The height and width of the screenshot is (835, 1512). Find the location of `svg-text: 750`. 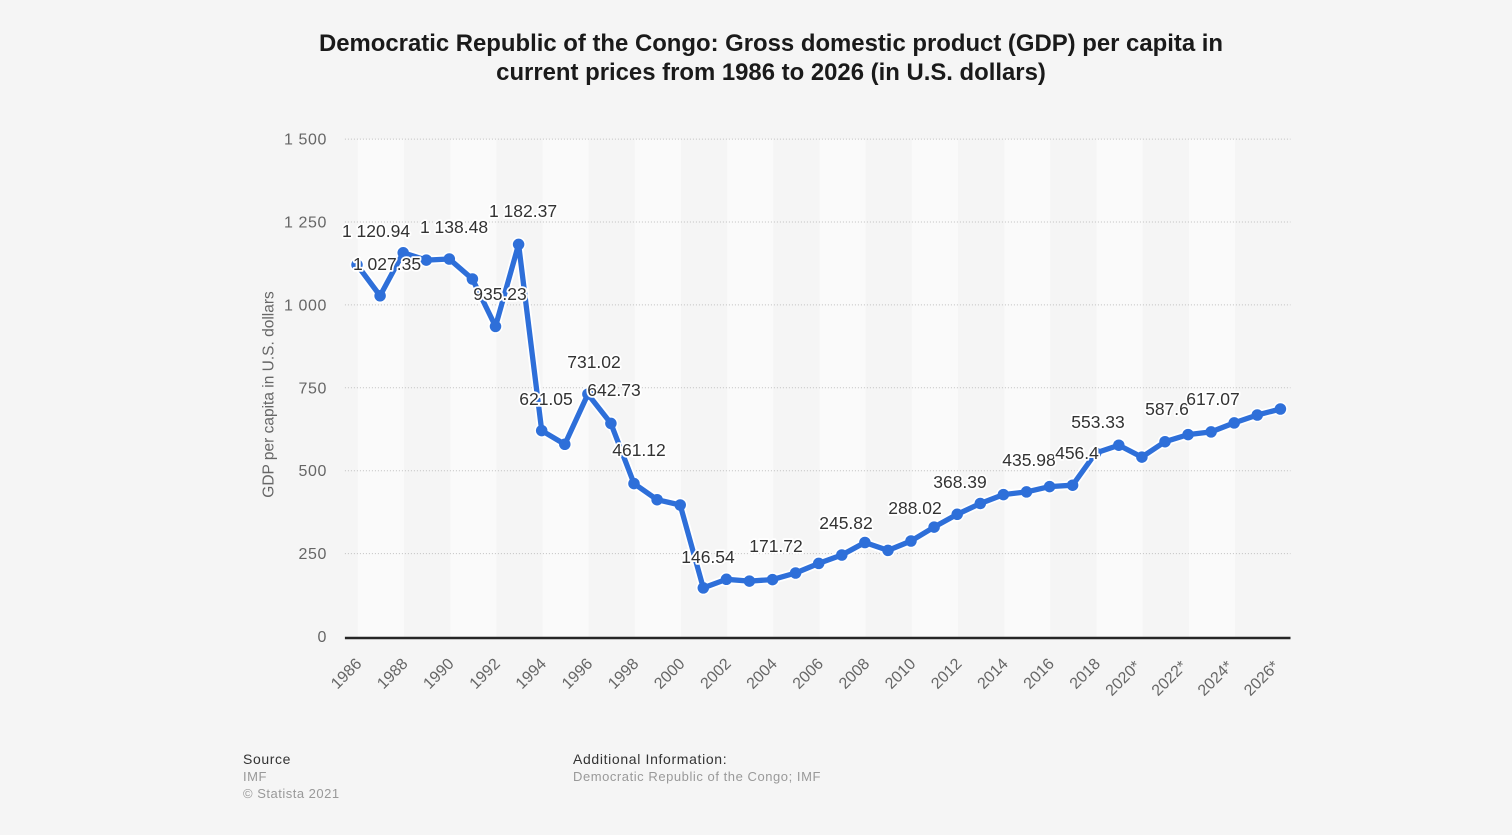

svg-text: 750 is located at coordinates (313, 388).